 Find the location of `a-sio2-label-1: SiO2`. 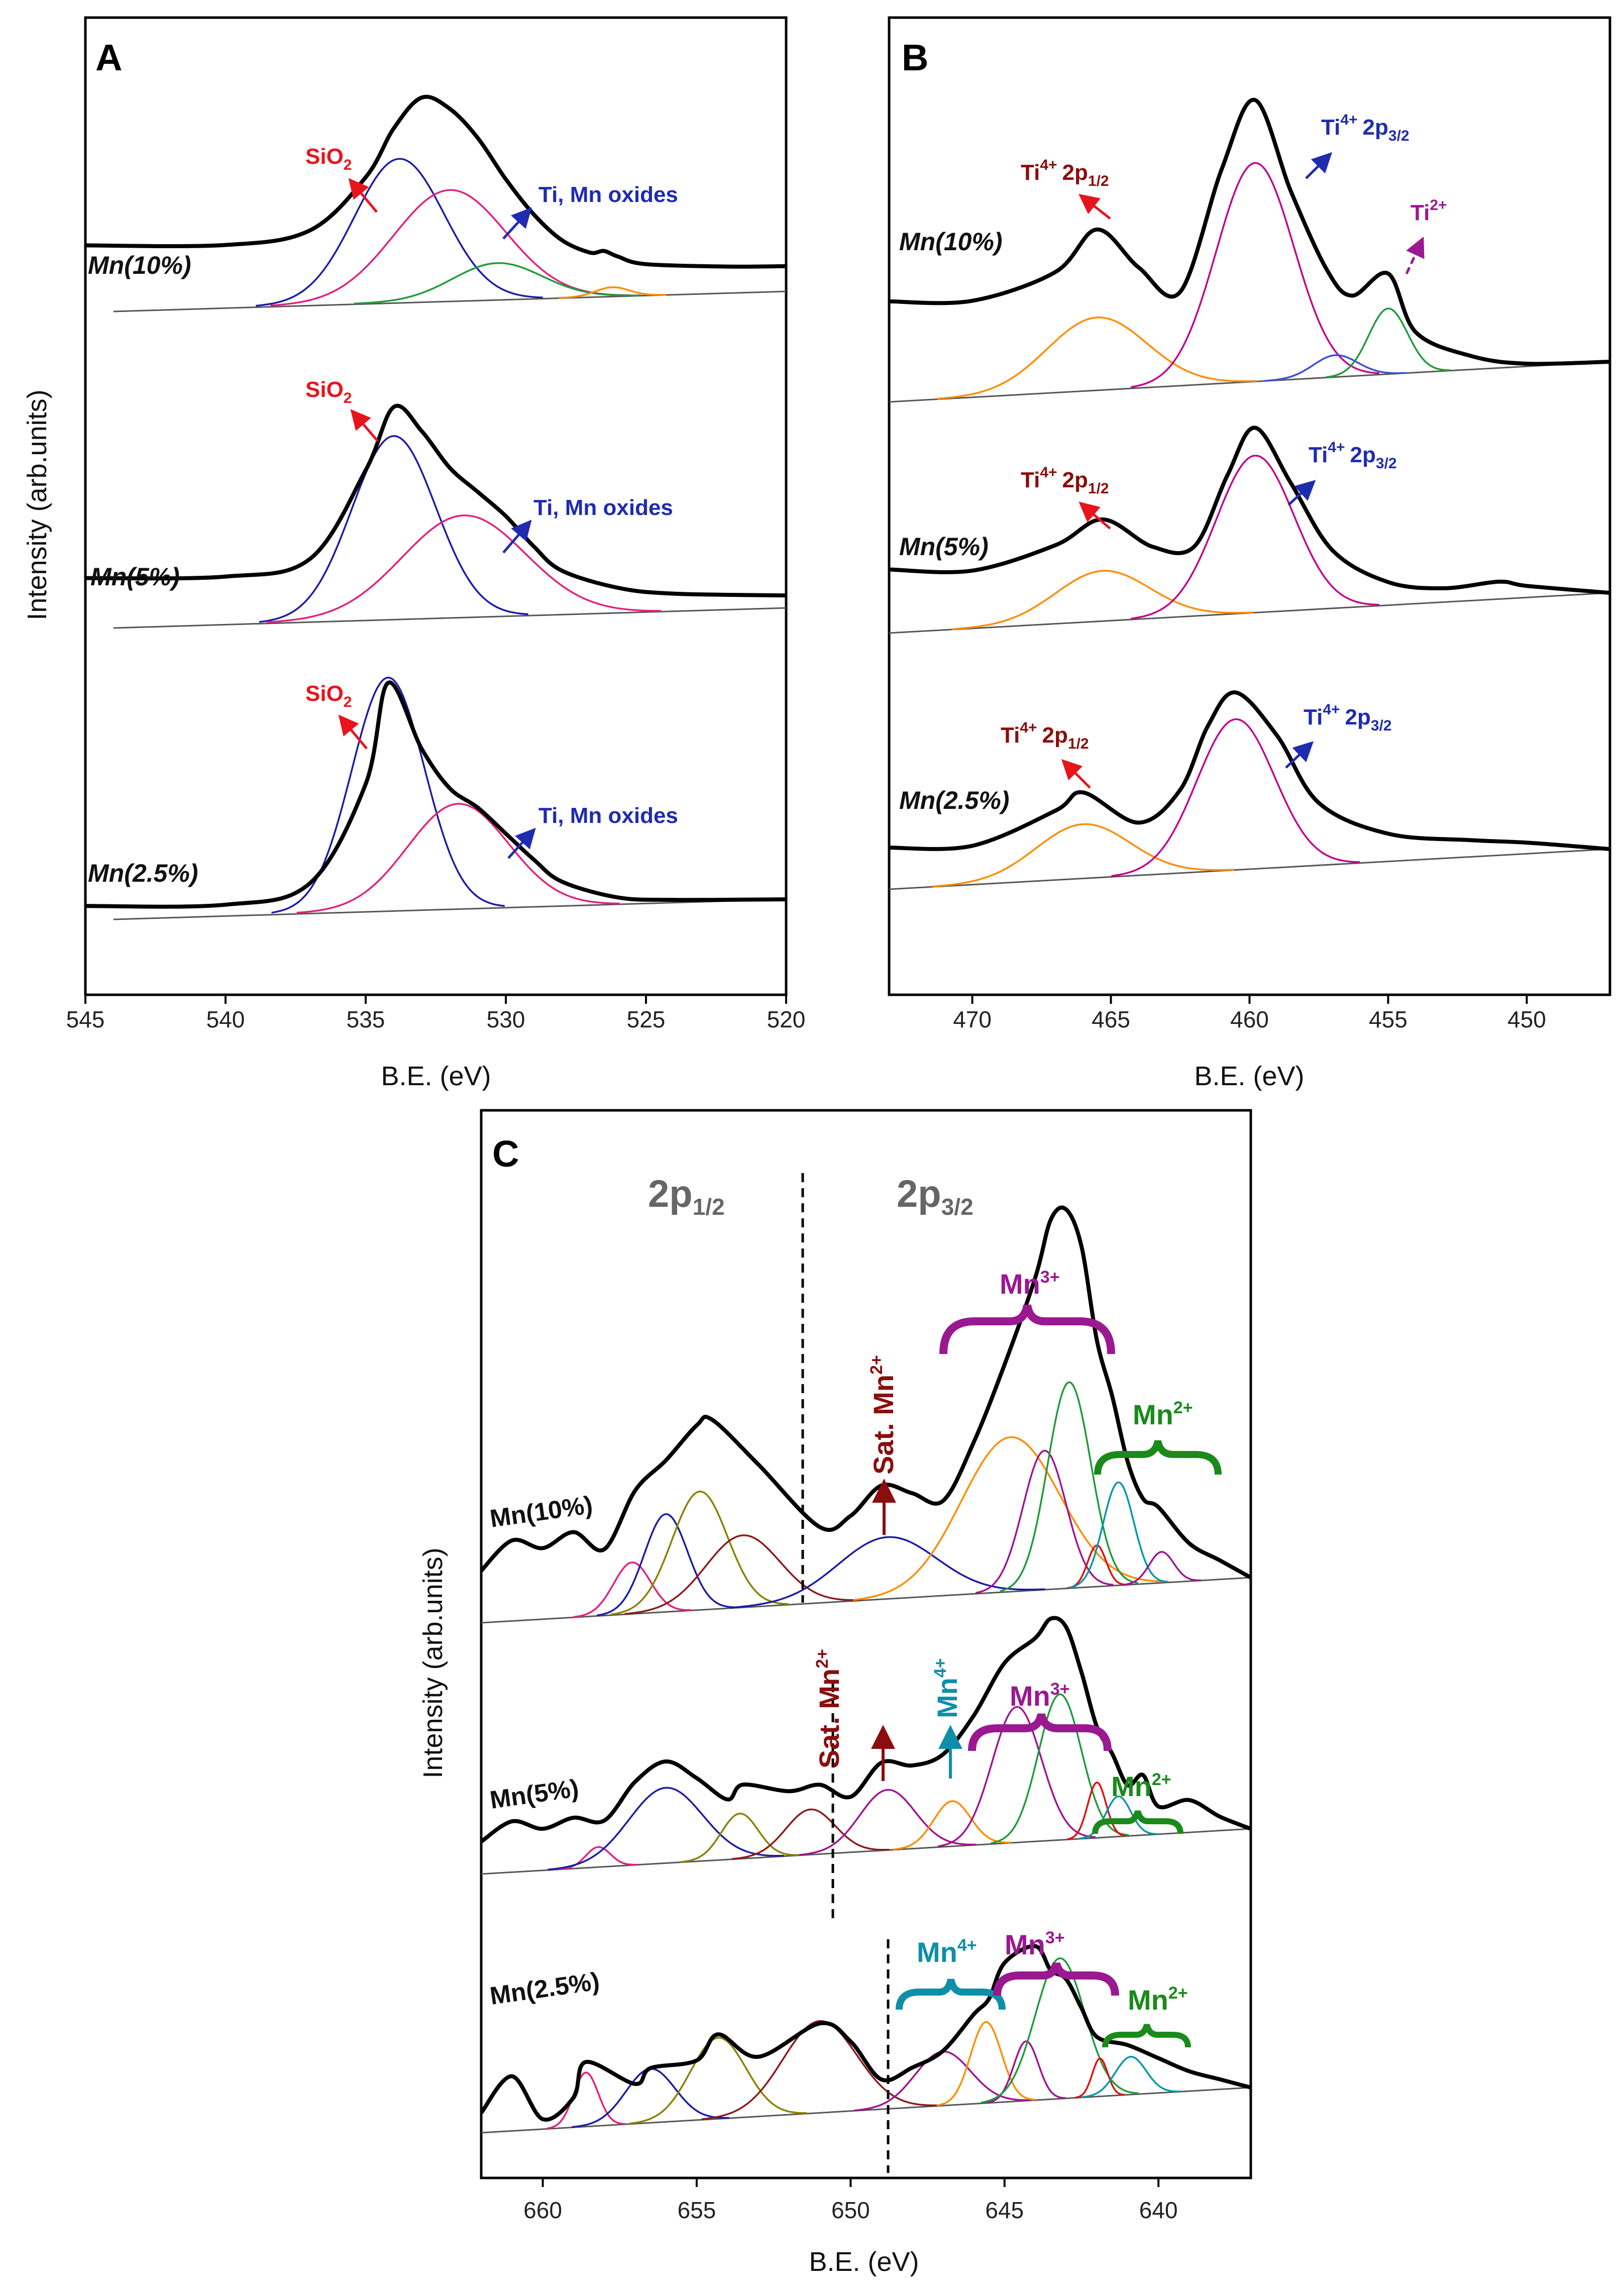

a-sio2-label-1: SiO2 is located at coordinates (328, 158).